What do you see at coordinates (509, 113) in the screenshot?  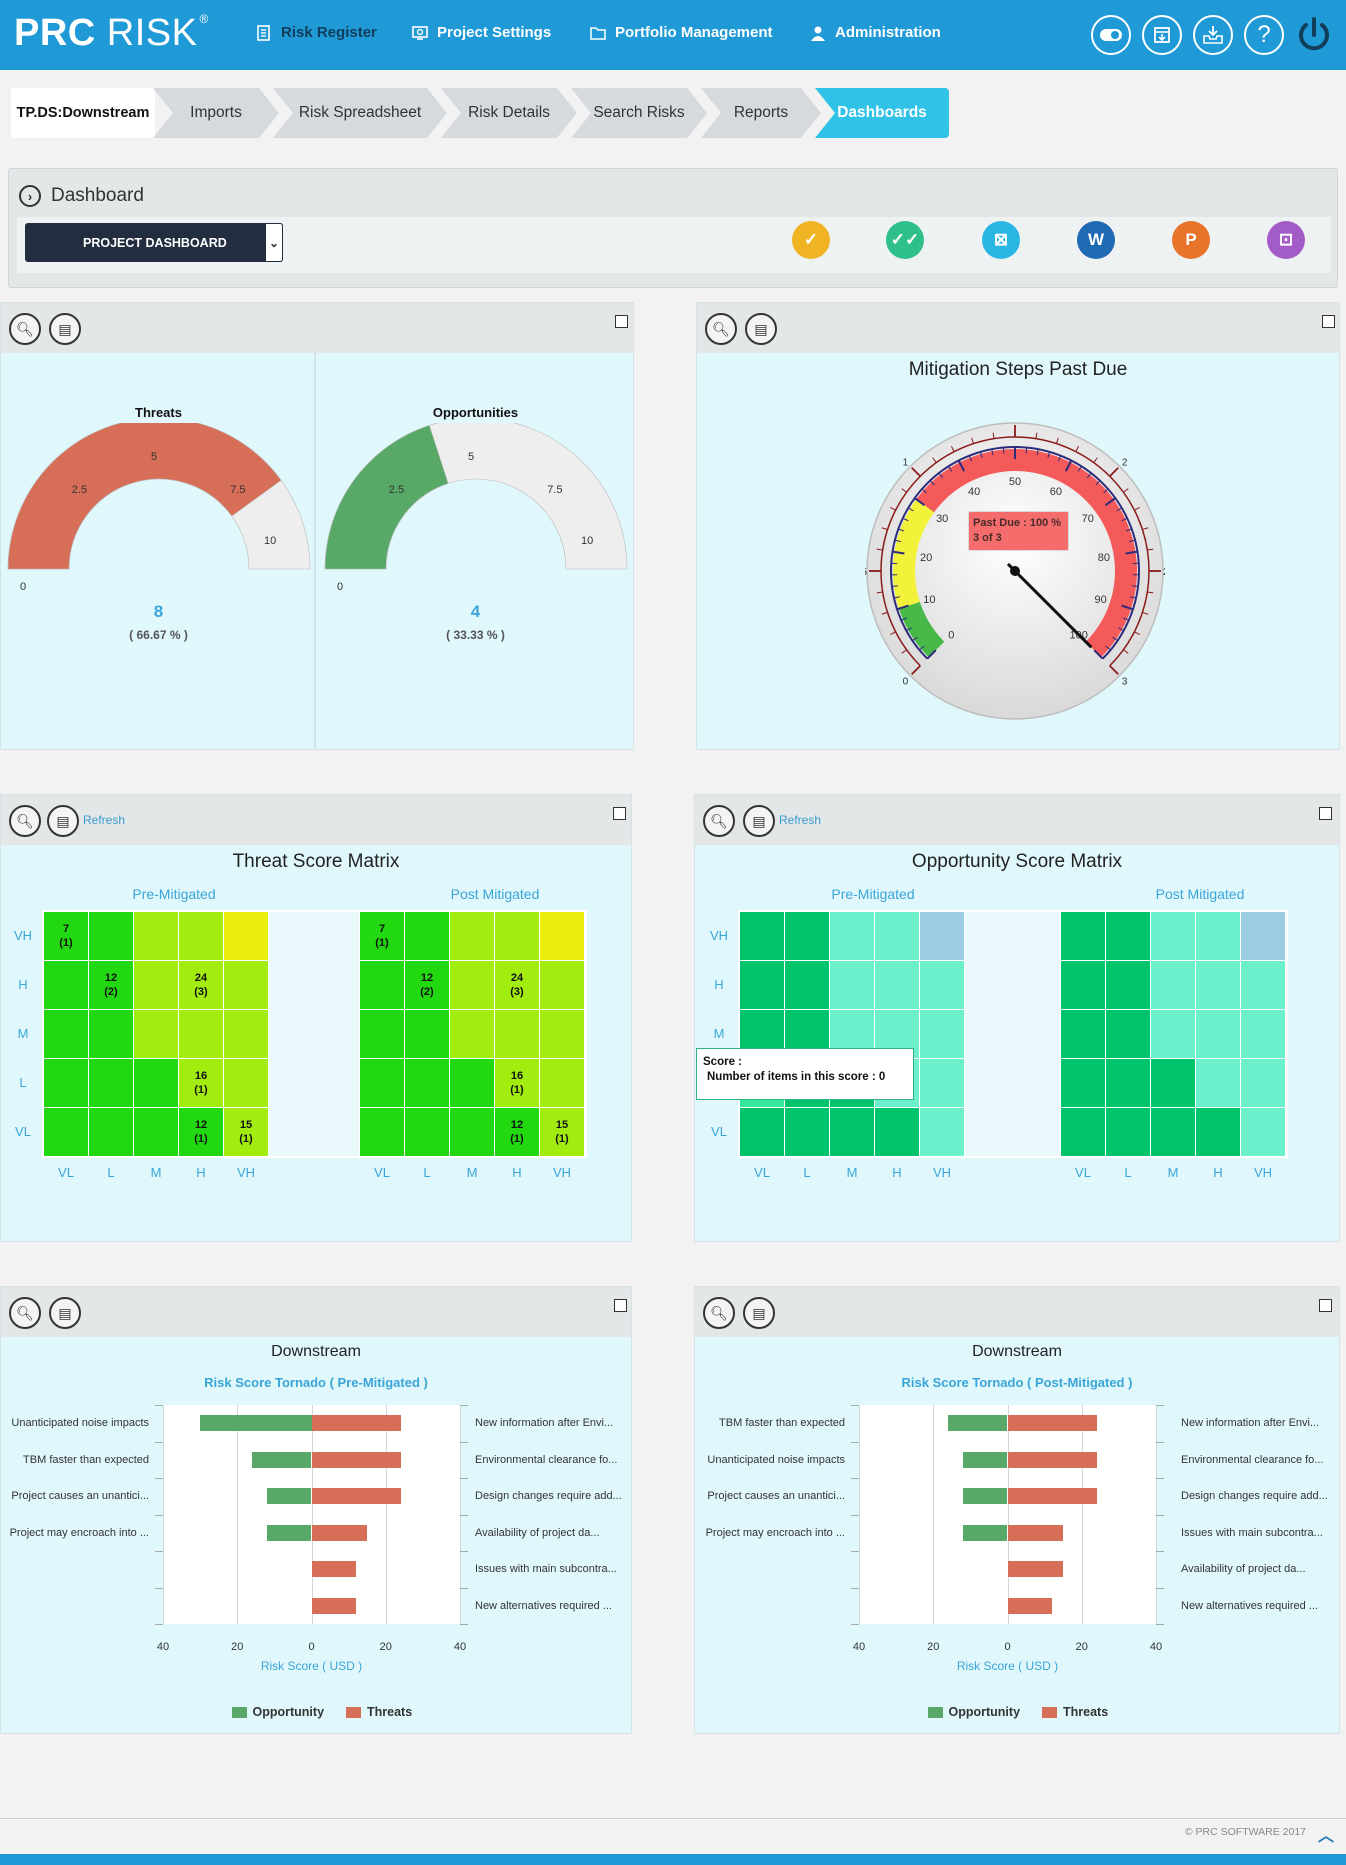 I see `tab-risk-details: Risk Details` at bounding box center [509, 113].